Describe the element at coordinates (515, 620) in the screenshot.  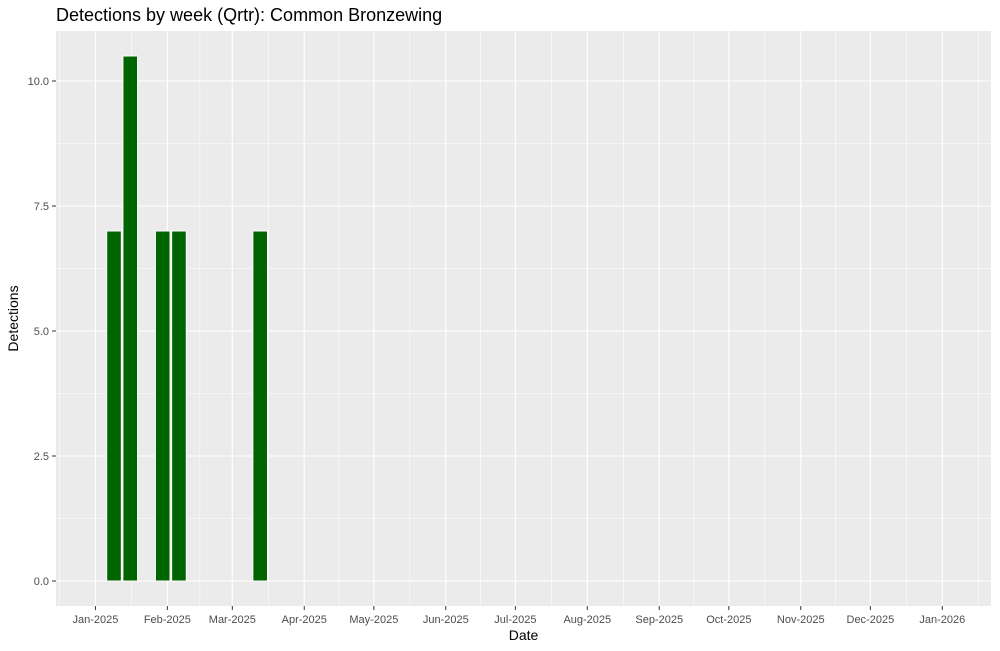
I see `x-tick-label: Jul-2025` at that location.